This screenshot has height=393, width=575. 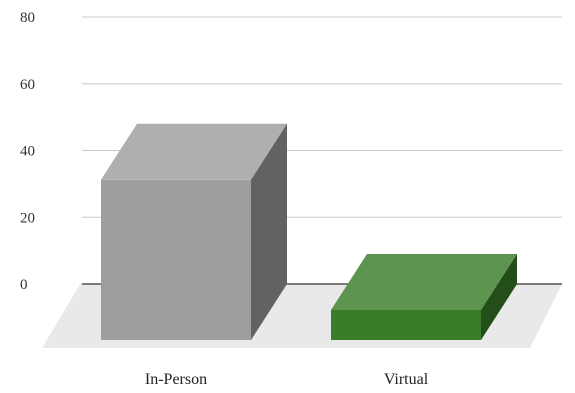 I want to click on y-tick-label: 20, so click(x=27, y=218).